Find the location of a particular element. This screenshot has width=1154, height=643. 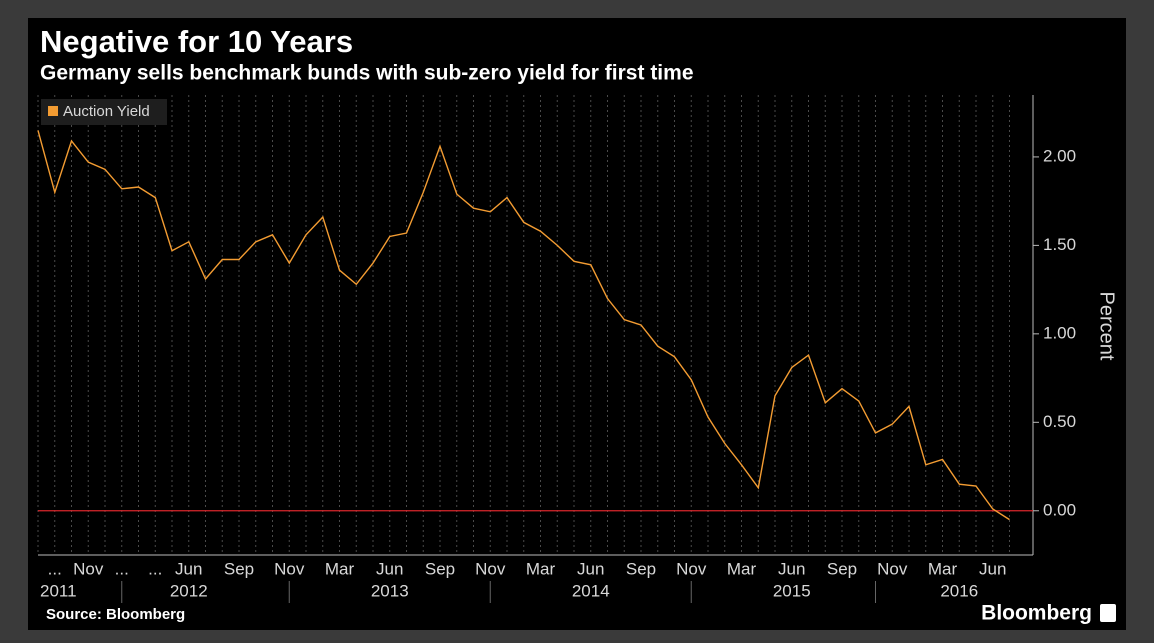

legend-label: Auction Yield is located at coordinates (106, 111).